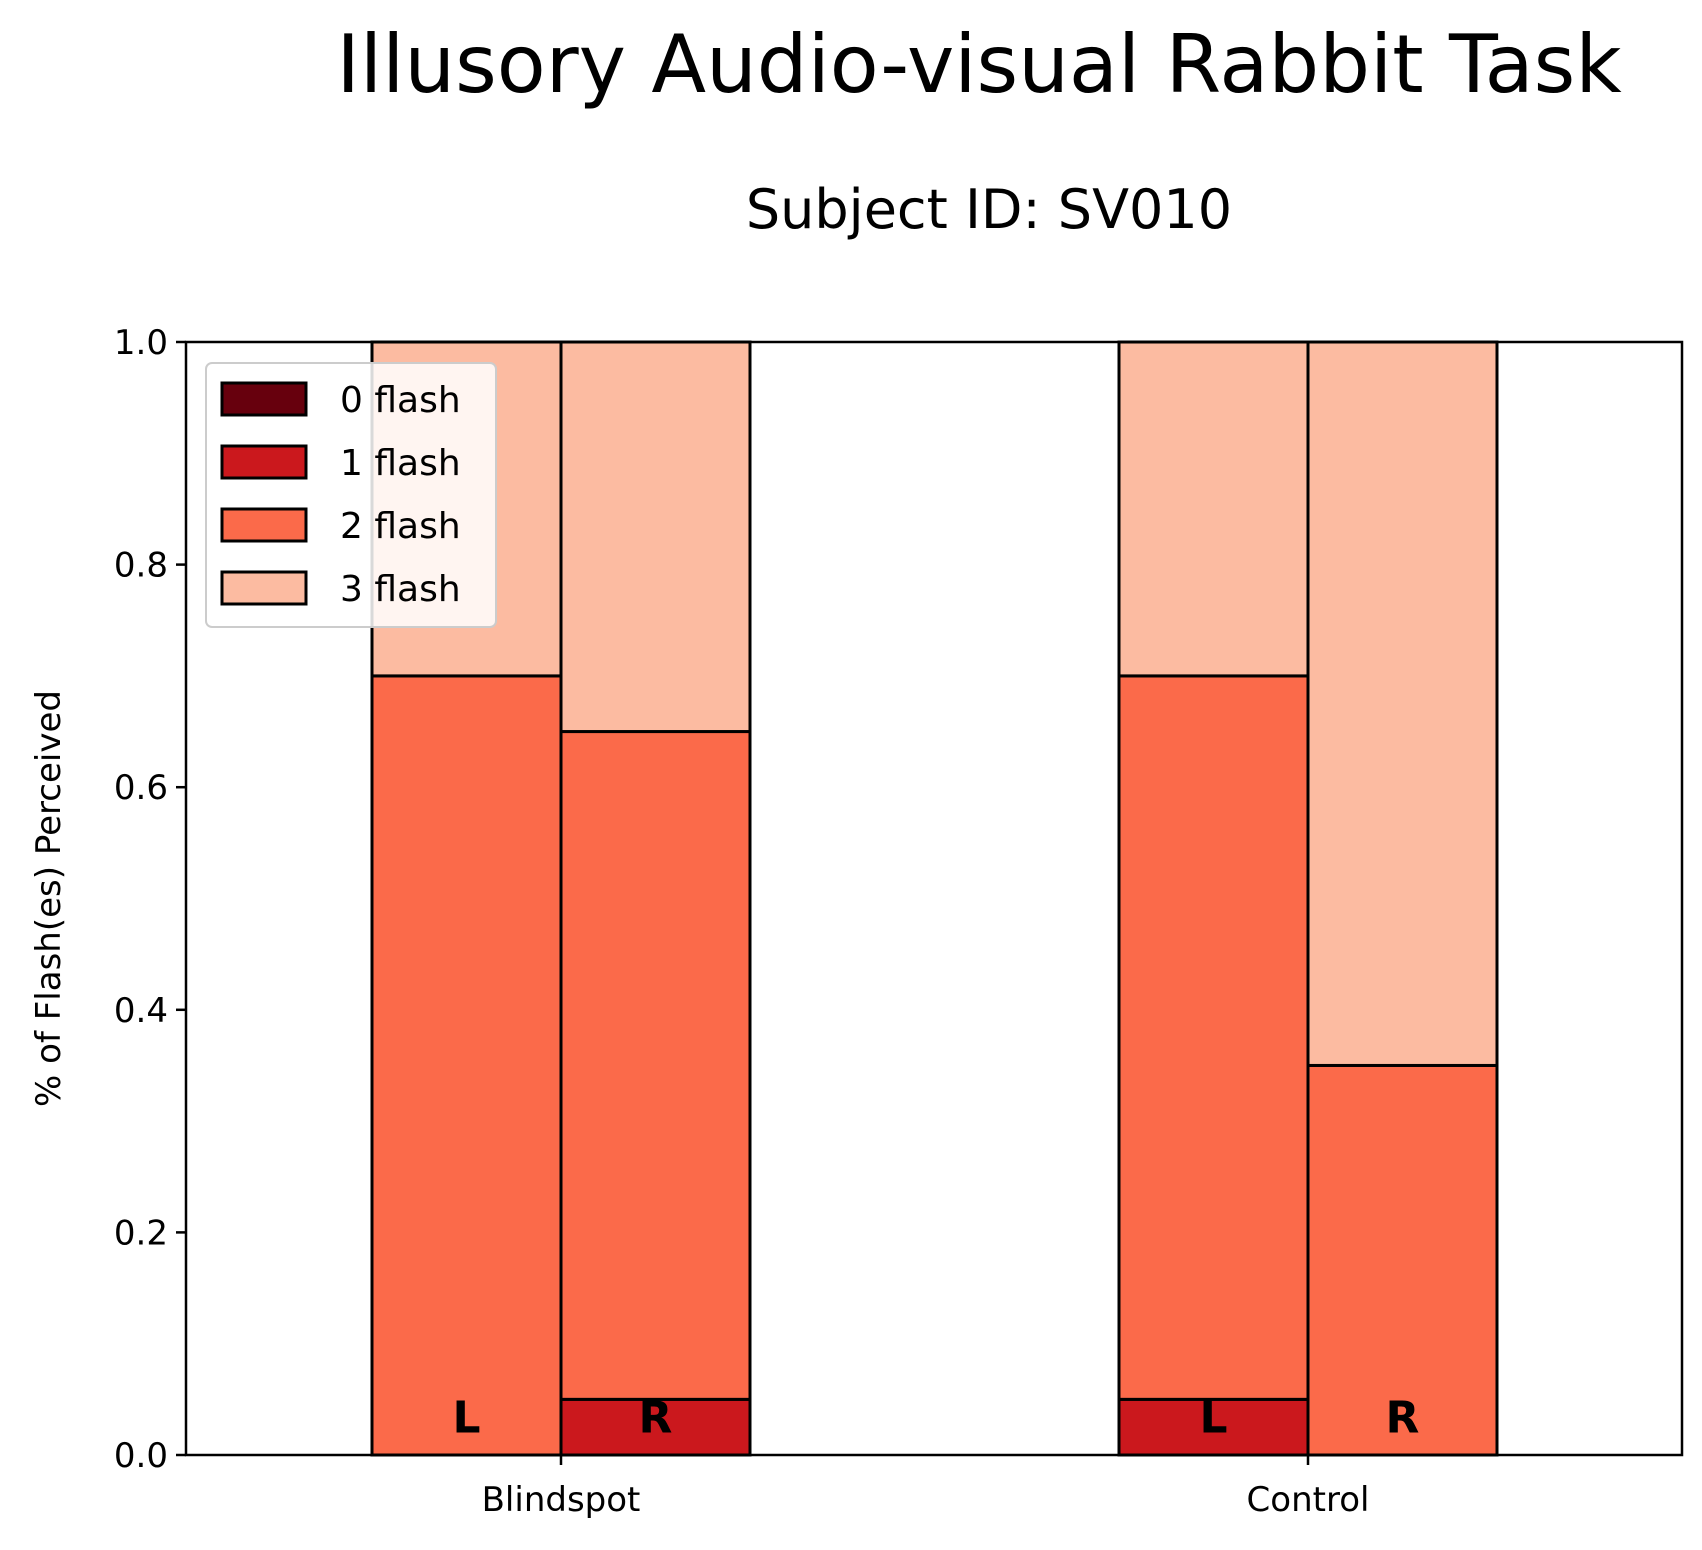 Image resolution: width=1702 pixels, height=1550 pixels. What do you see at coordinates (141, 1011) in the screenshot?
I see `y-tick-label: 0.4` at bounding box center [141, 1011].